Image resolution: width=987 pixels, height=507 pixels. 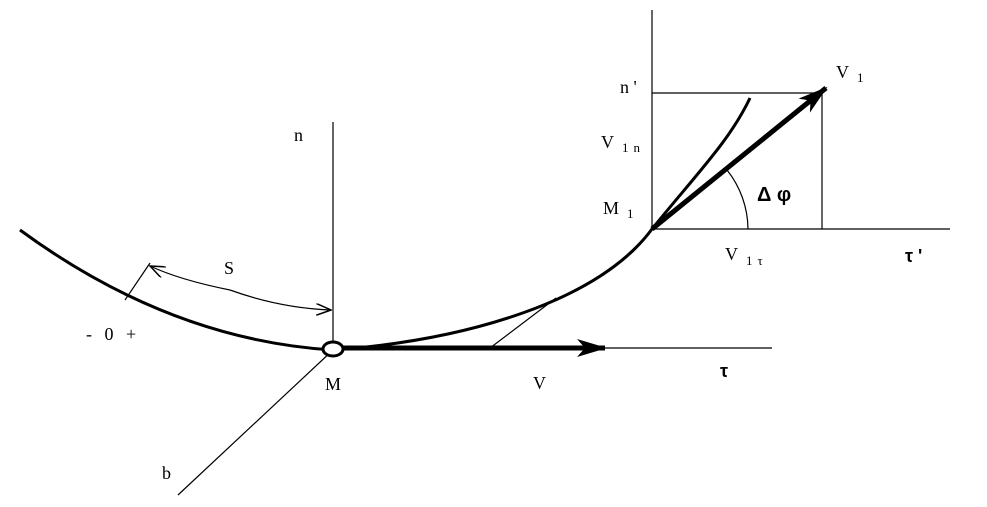 What do you see at coordinates (298, 135) in the screenshot?
I see `label-n: n` at bounding box center [298, 135].